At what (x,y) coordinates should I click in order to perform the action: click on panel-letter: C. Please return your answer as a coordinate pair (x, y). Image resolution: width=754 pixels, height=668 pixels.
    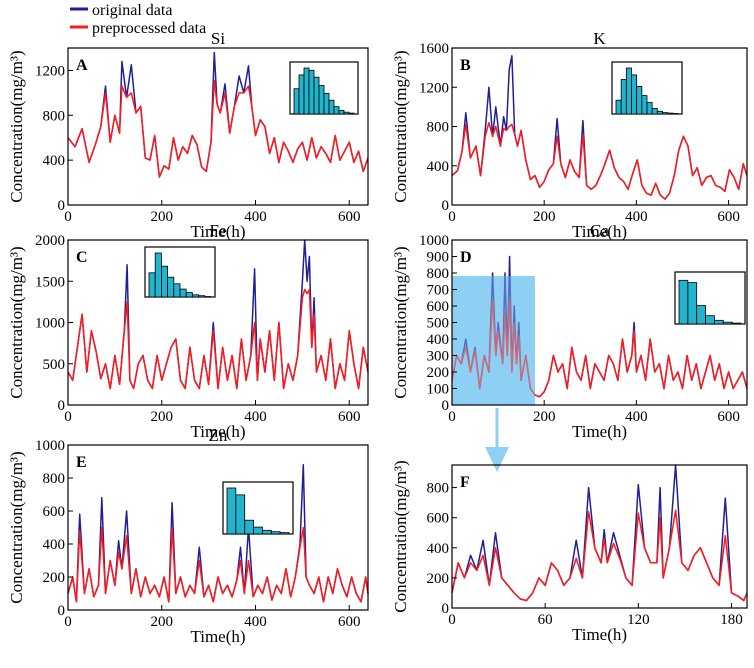
    Looking at the image, I should click on (82, 257).